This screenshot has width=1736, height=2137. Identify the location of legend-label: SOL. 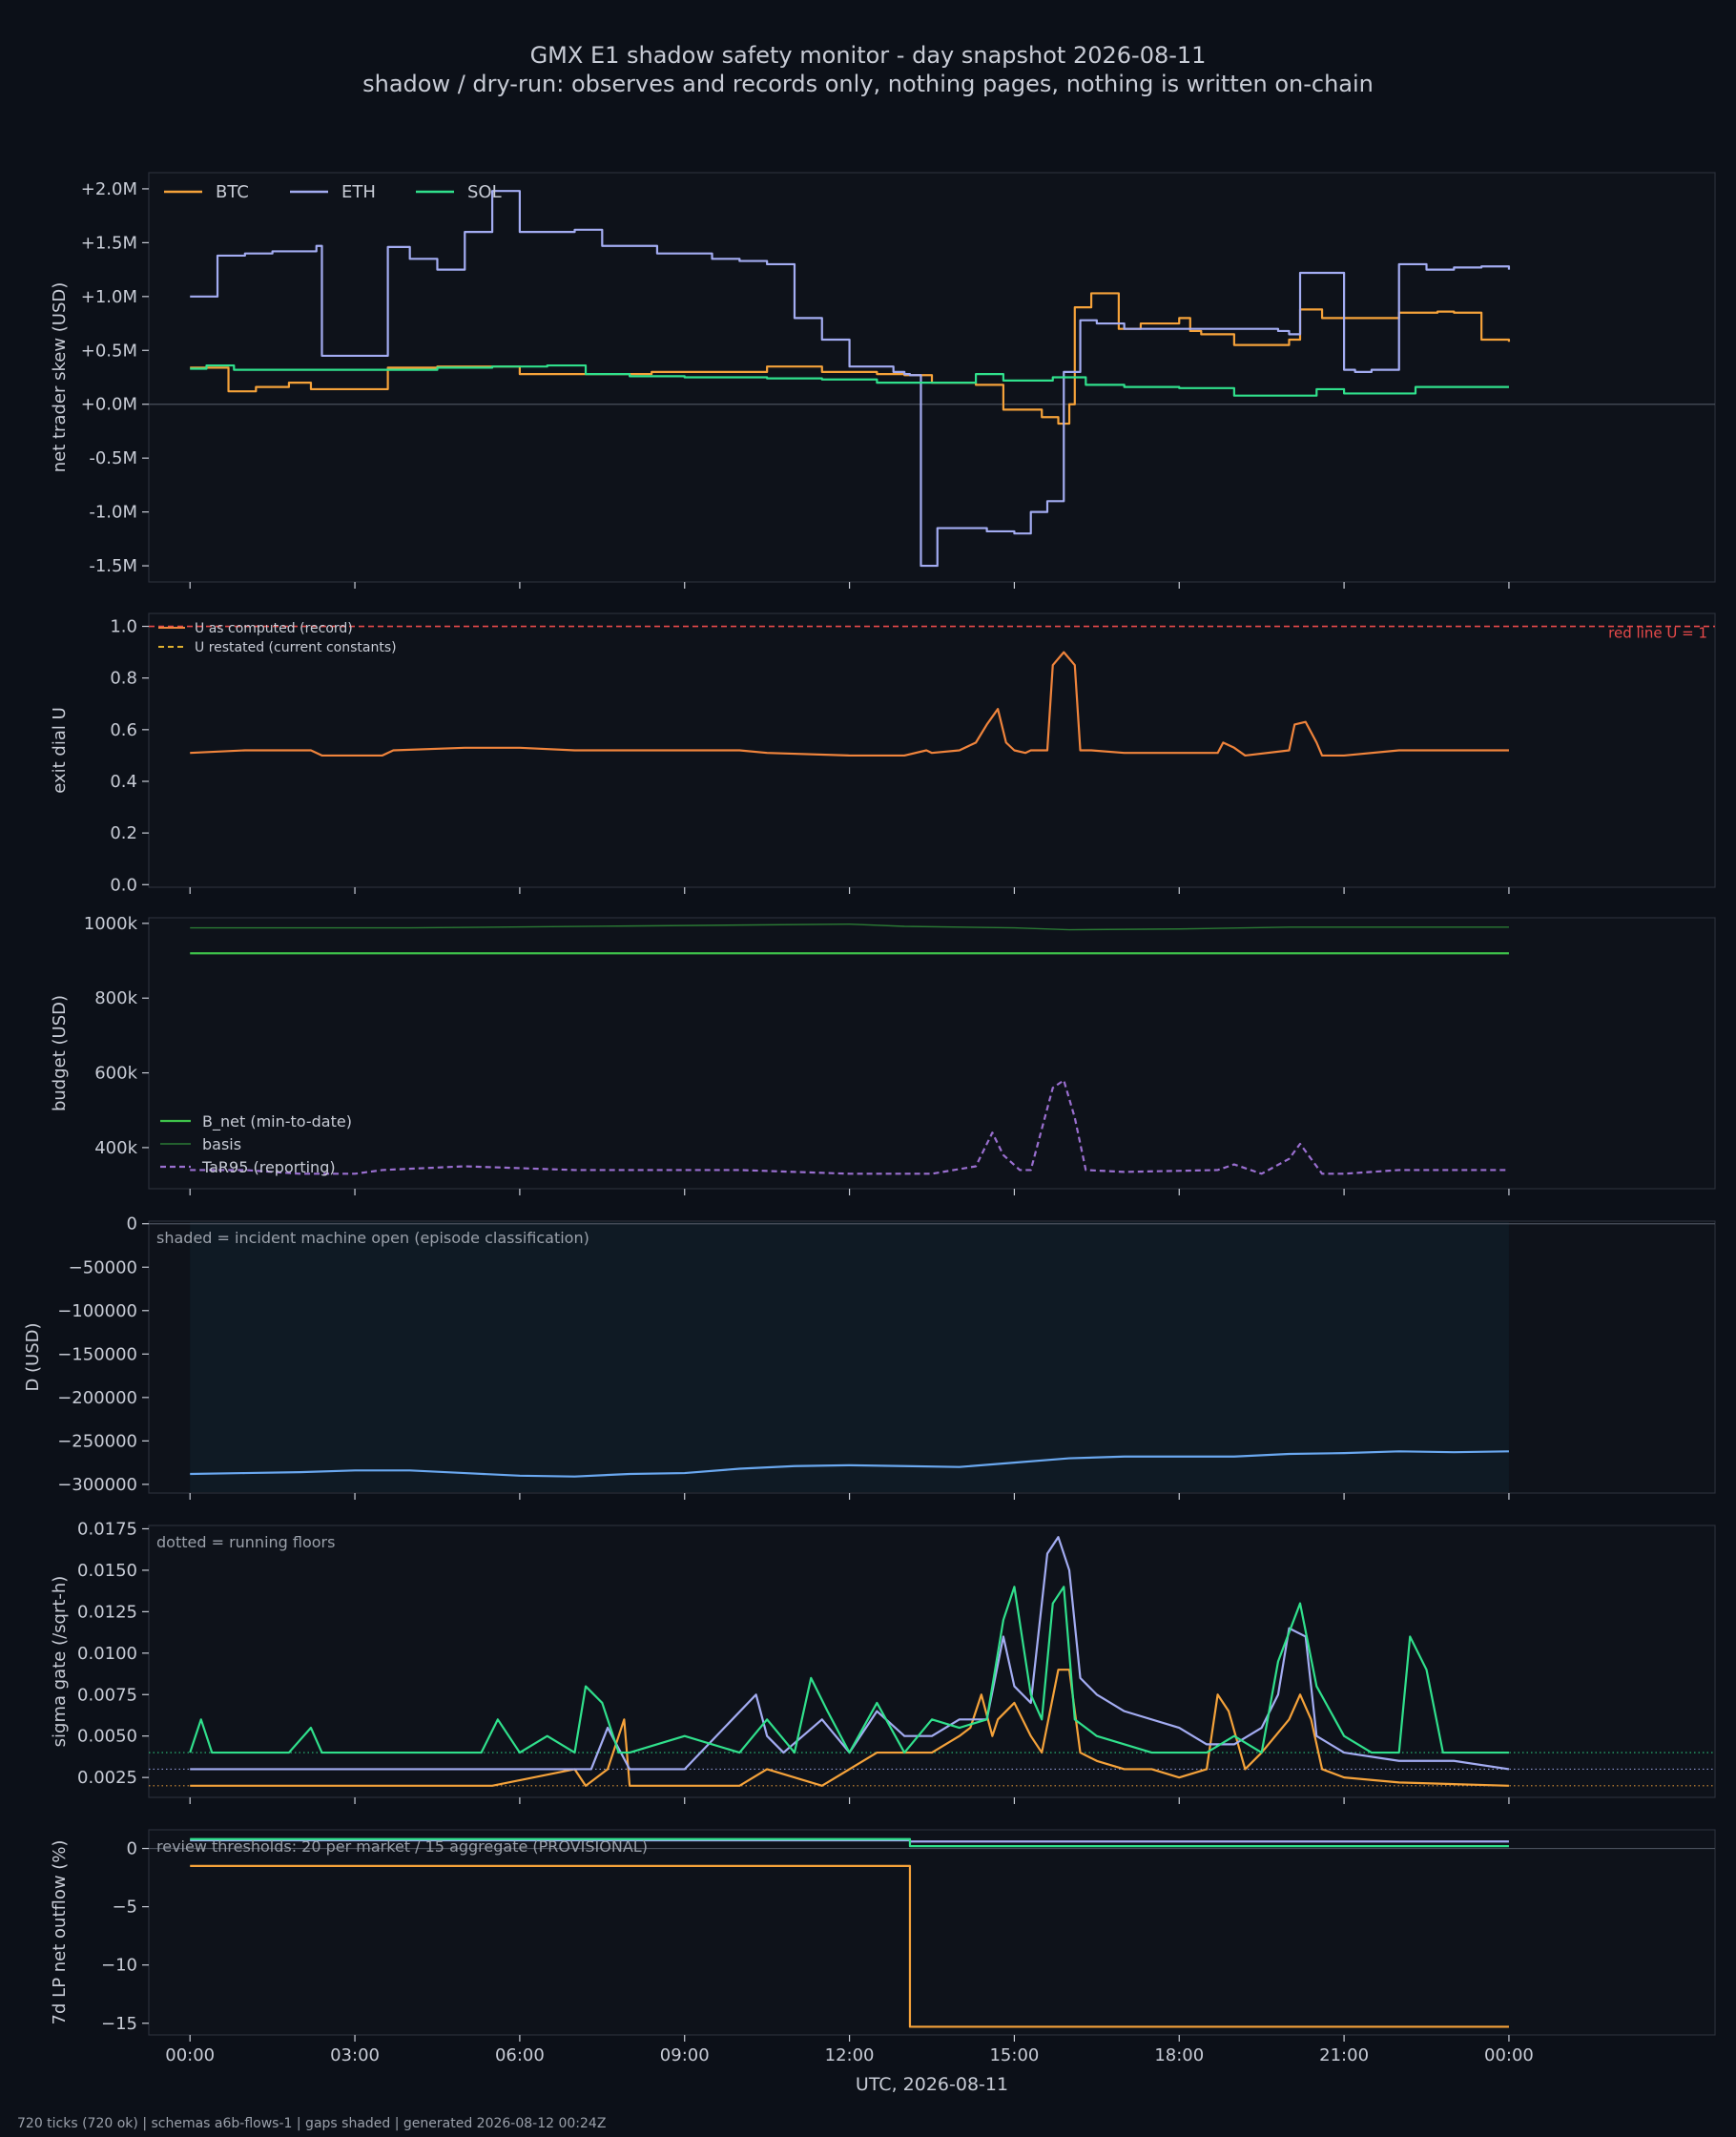
(484, 192).